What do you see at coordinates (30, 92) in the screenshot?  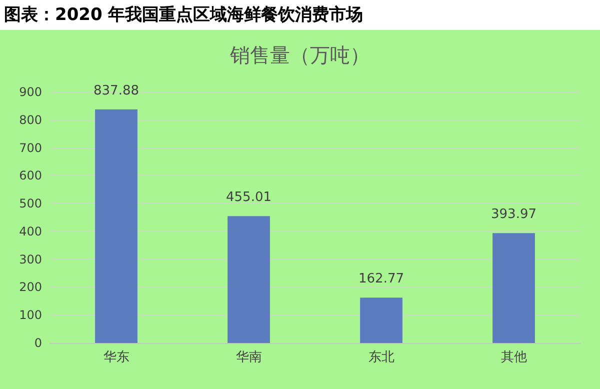 I see `y-tick-label: 900` at bounding box center [30, 92].